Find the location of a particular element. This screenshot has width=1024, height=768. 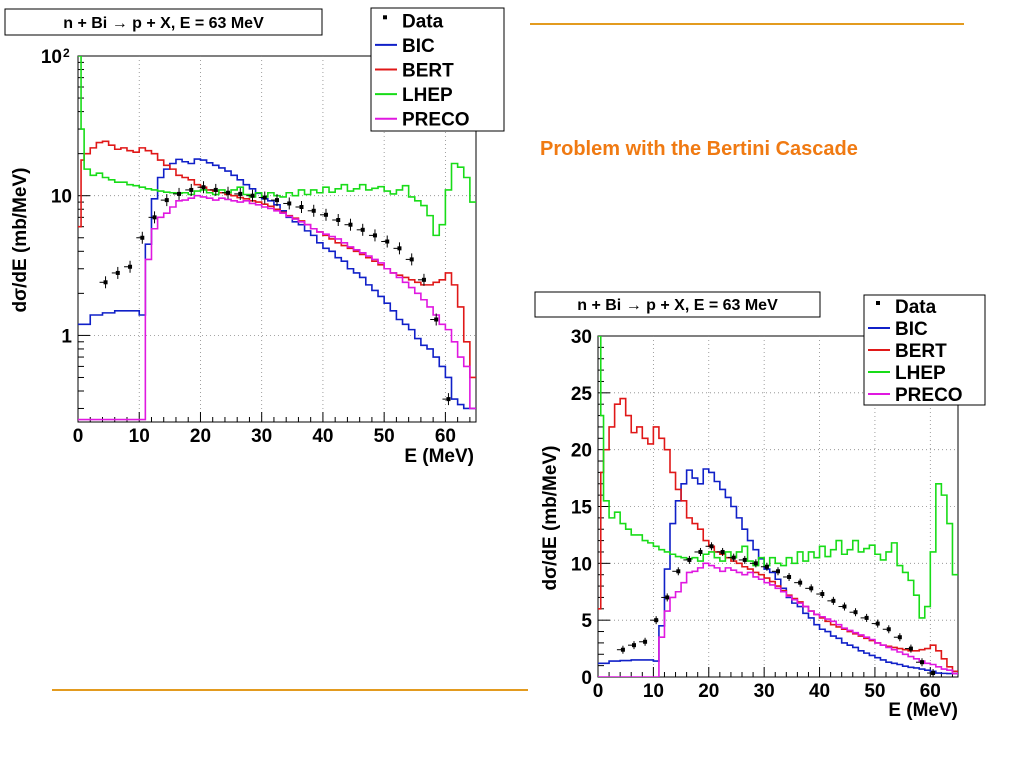

y-tick-label: 20 is located at coordinates (581, 451).